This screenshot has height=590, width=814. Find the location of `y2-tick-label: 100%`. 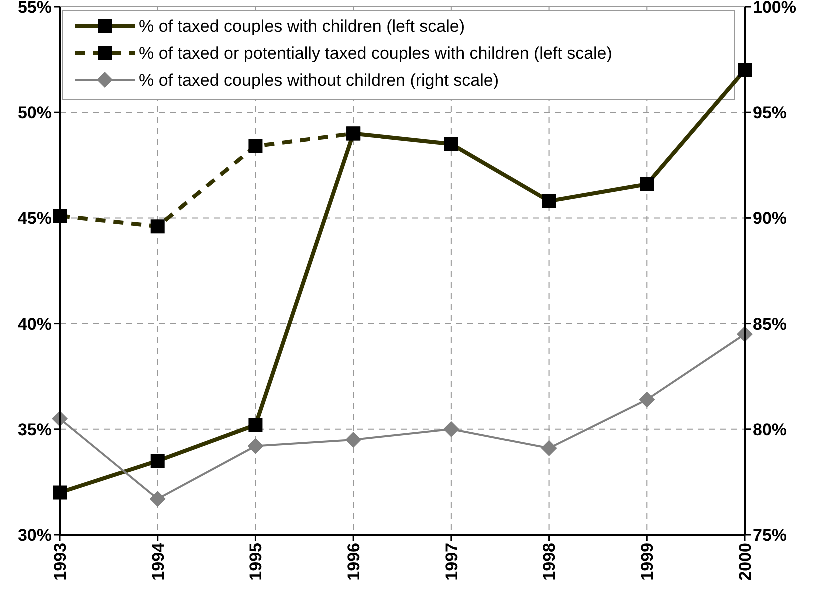

y2-tick-label: 100% is located at coordinates (774, 8).